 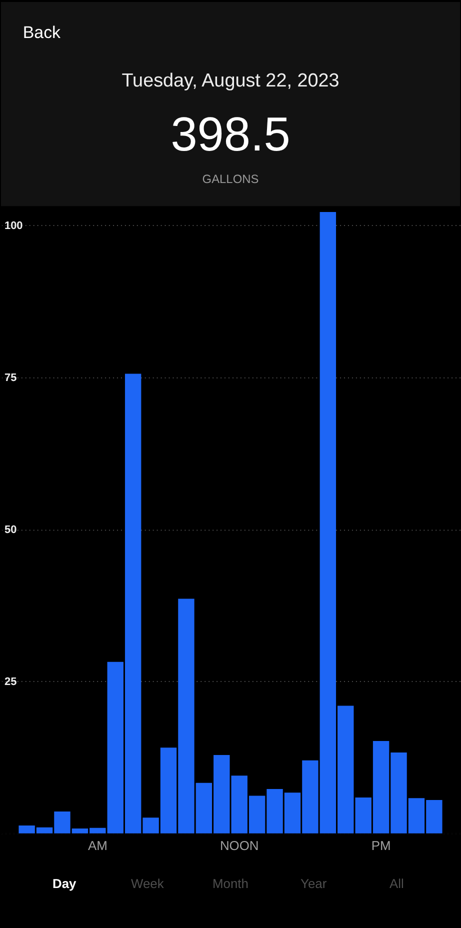 I want to click on y-tick-label: 75, so click(x=10, y=378).